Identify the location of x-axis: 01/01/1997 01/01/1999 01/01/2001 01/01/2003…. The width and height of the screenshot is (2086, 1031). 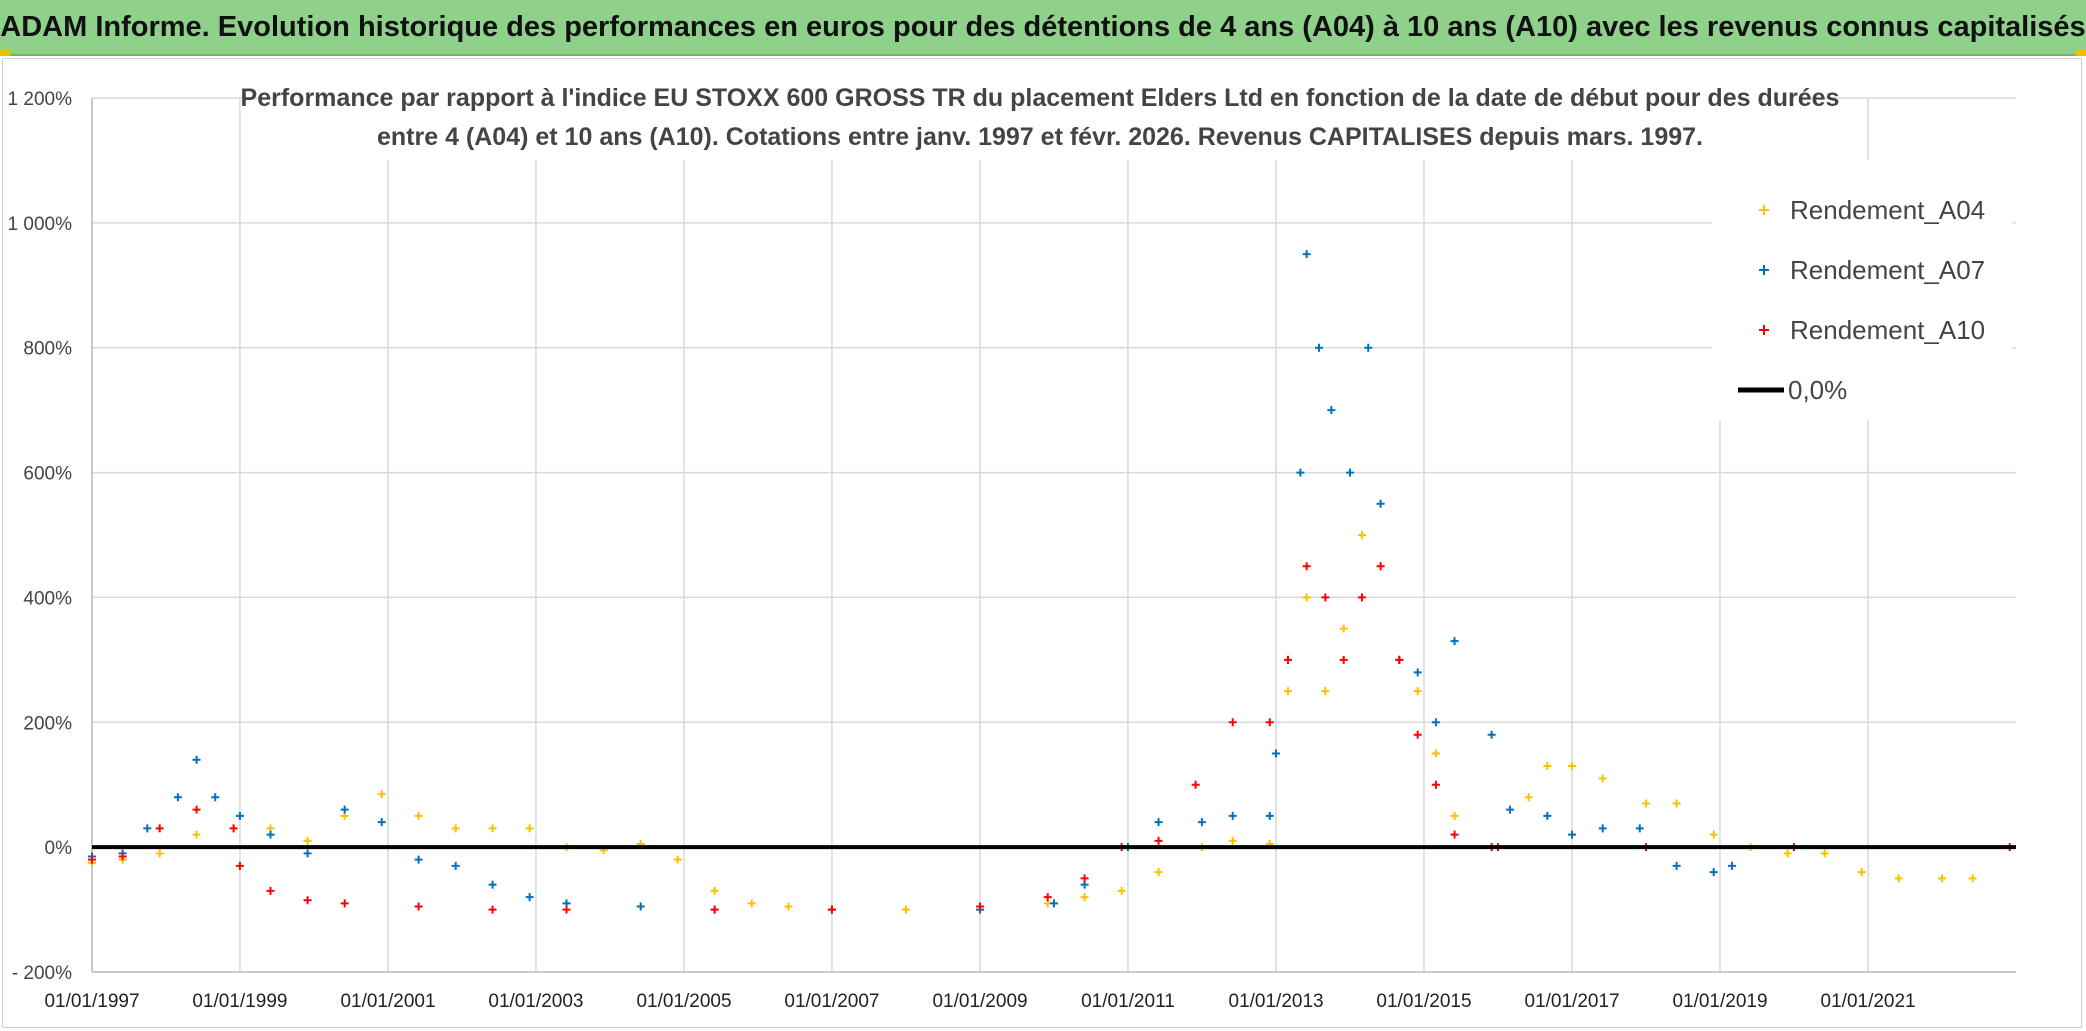
(1030, 991).